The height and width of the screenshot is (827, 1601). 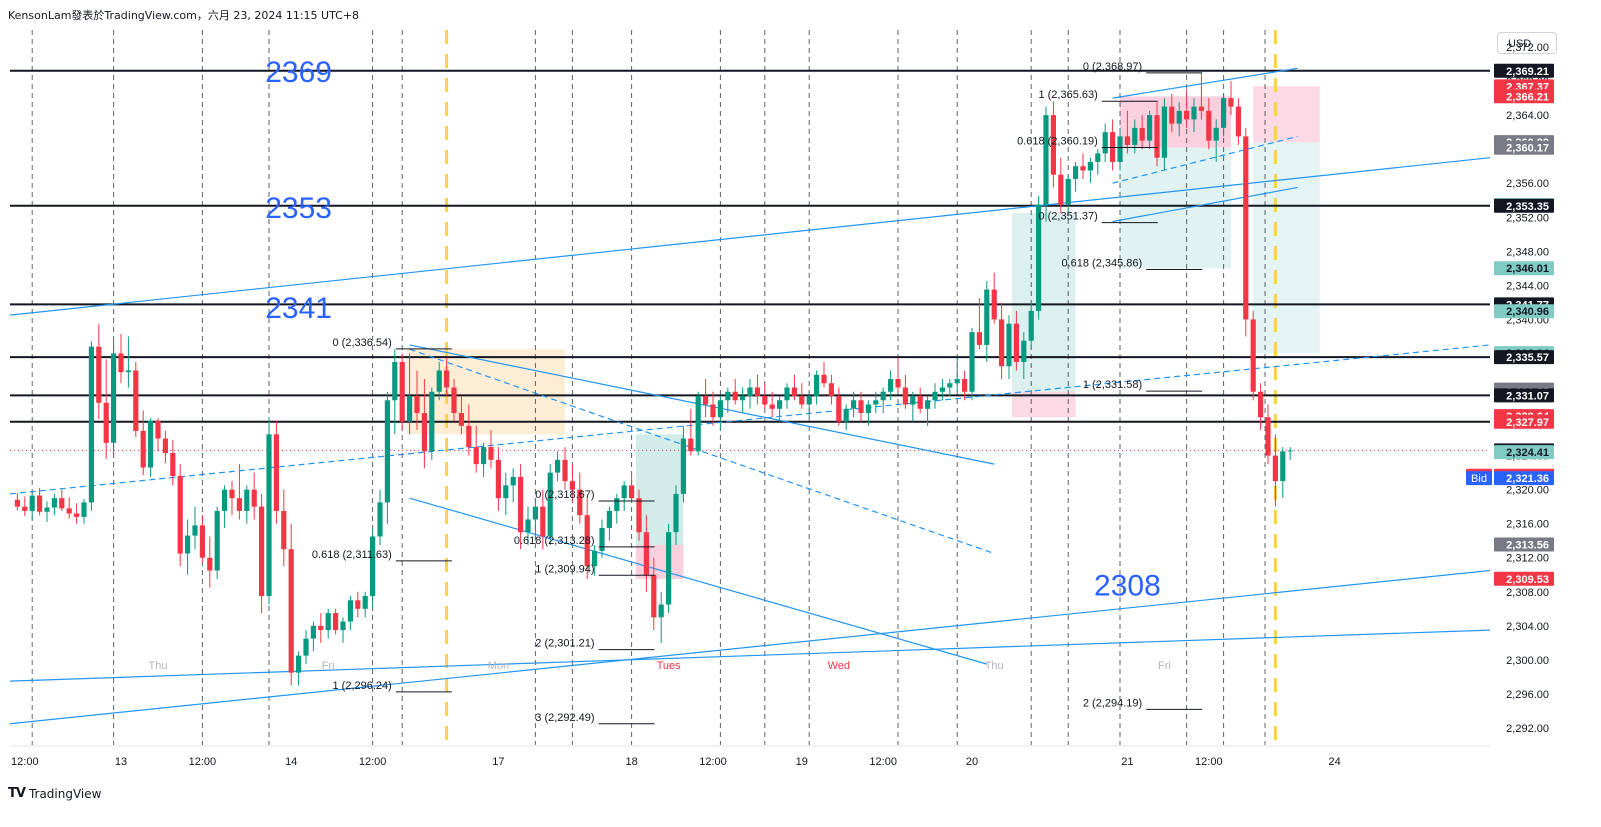 What do you see at coordinates (65, 793) in the screenshot?
I see `brand-label: TradingView` at bounding box center [65, 793].